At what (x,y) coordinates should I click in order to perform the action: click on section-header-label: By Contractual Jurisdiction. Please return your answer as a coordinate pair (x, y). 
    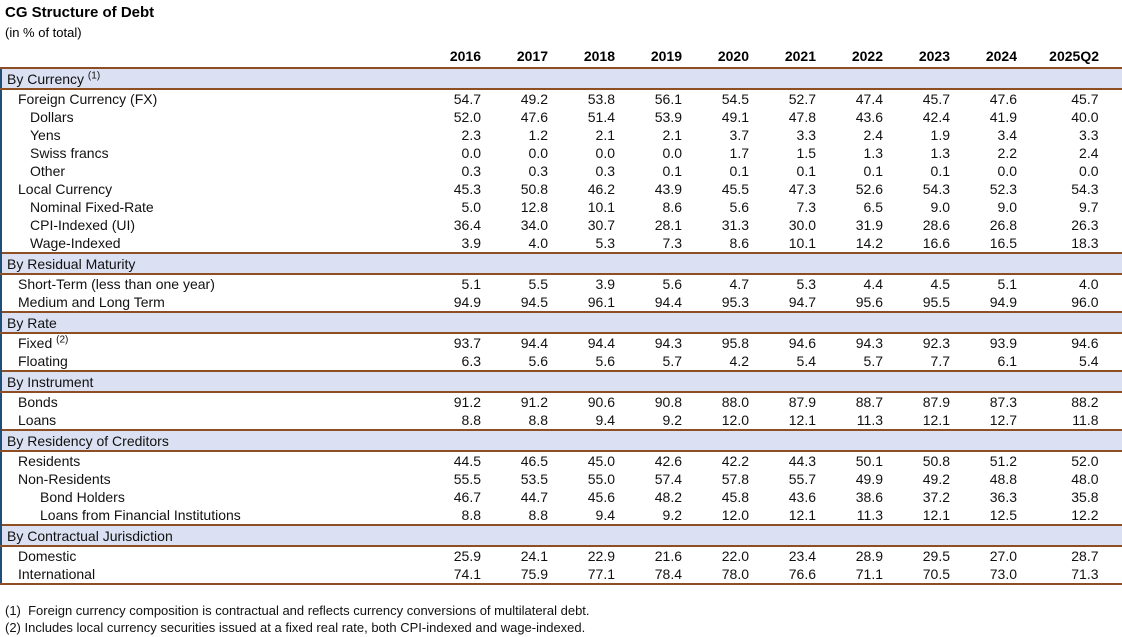
    Looking at the image, I should click on (90, 535).